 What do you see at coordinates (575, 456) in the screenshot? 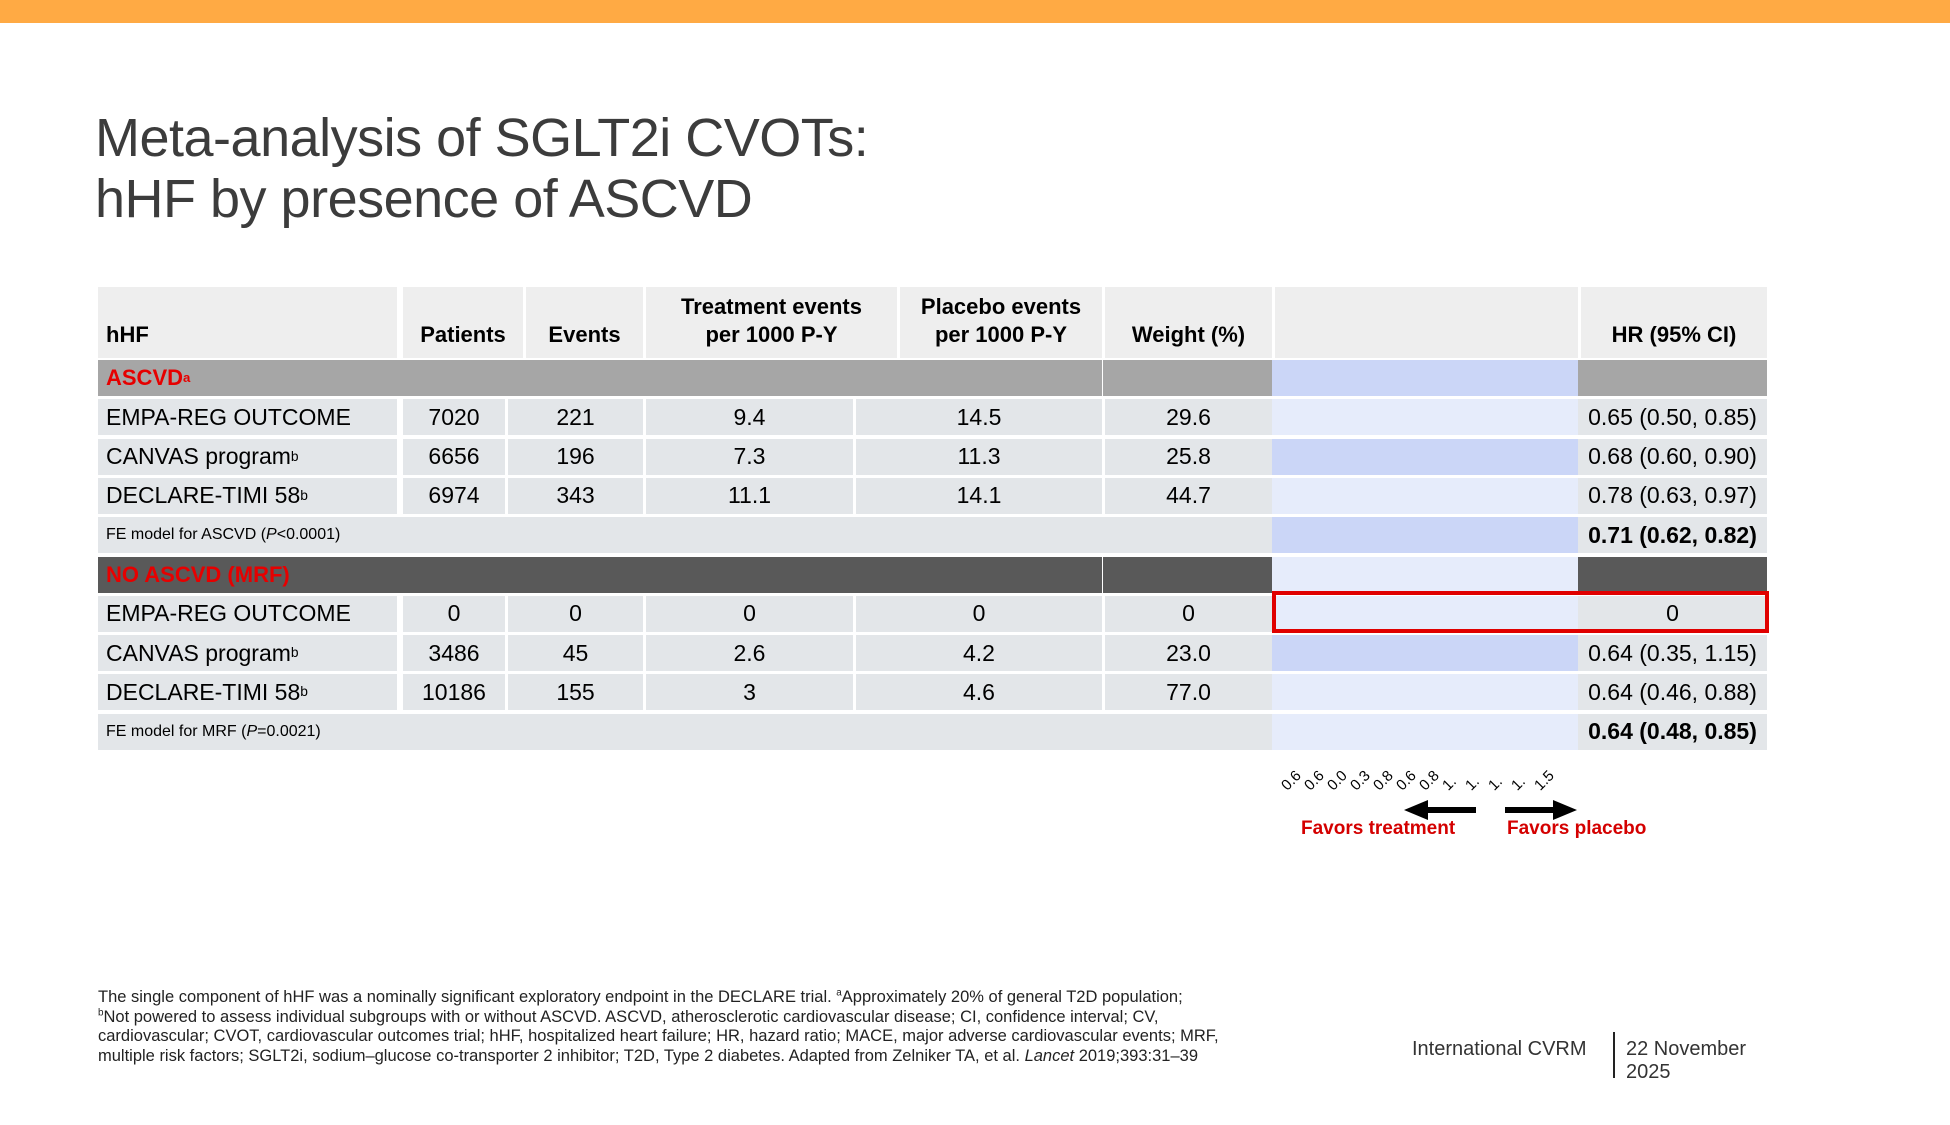
I see `cell-events: 196` at bounding box center [575, 456].